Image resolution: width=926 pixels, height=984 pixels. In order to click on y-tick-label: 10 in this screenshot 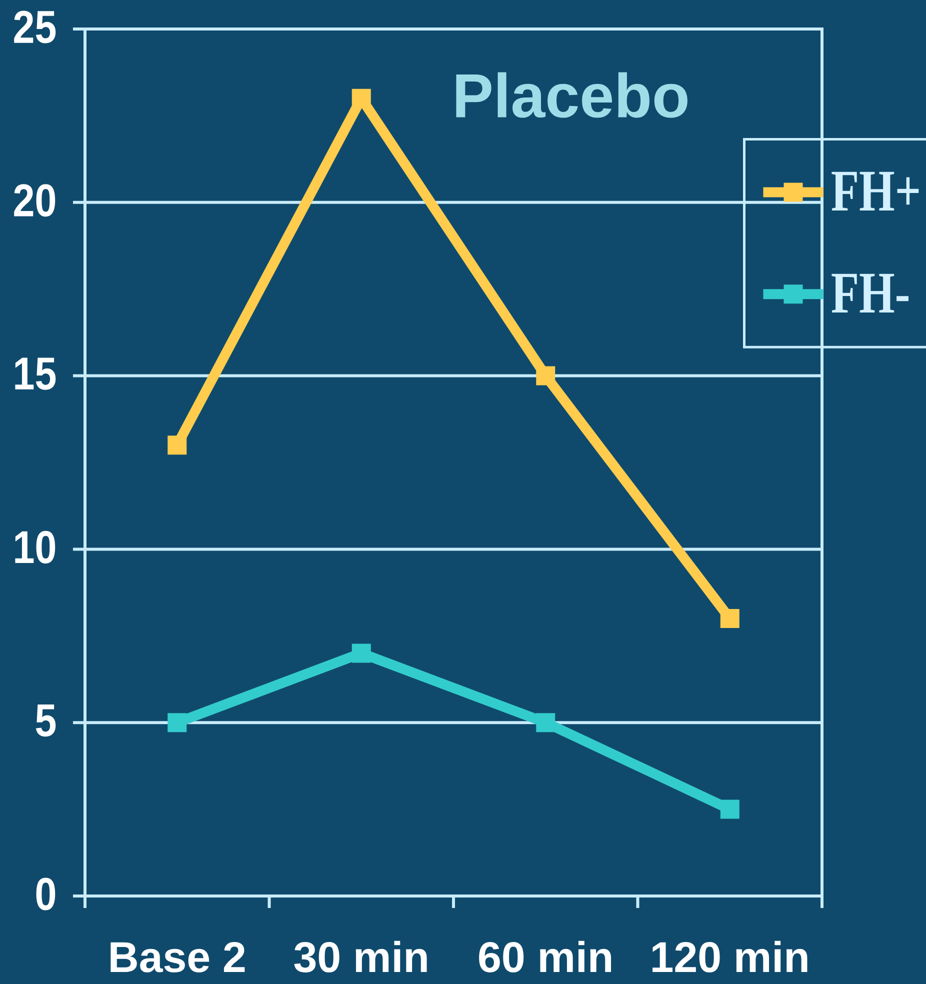, I will do `click(35, 547)`.